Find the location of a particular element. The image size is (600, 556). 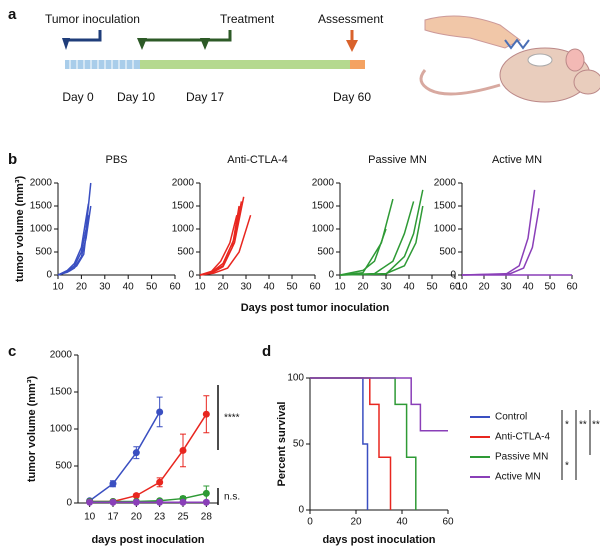

panel-label: b is located at coordinates (12, 159).